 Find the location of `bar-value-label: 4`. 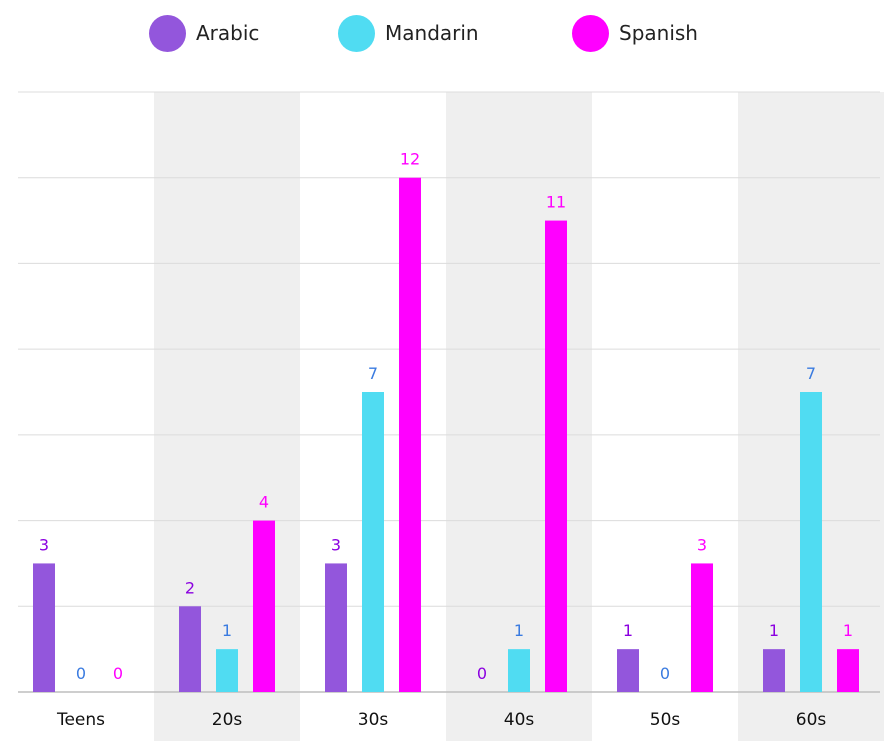

bar-value-label: 4 is located at coordinates (264, 502).